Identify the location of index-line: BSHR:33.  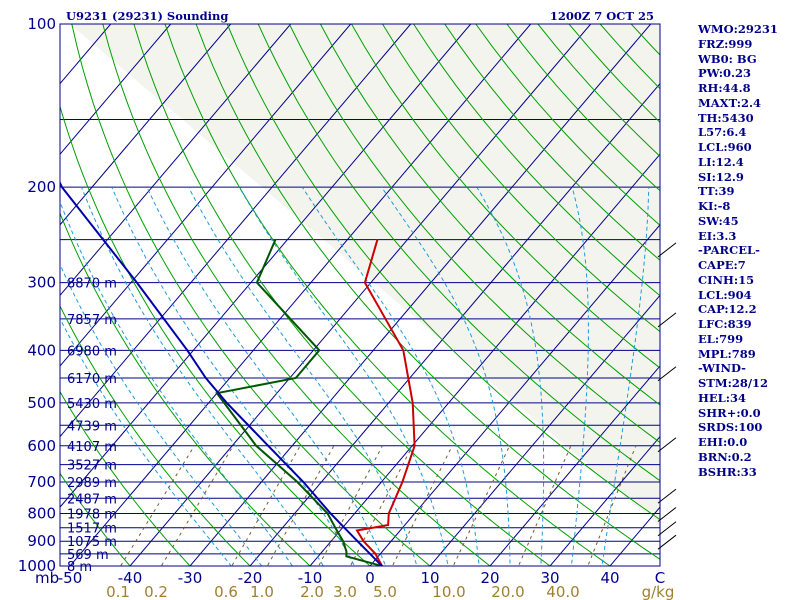
(727, 471).